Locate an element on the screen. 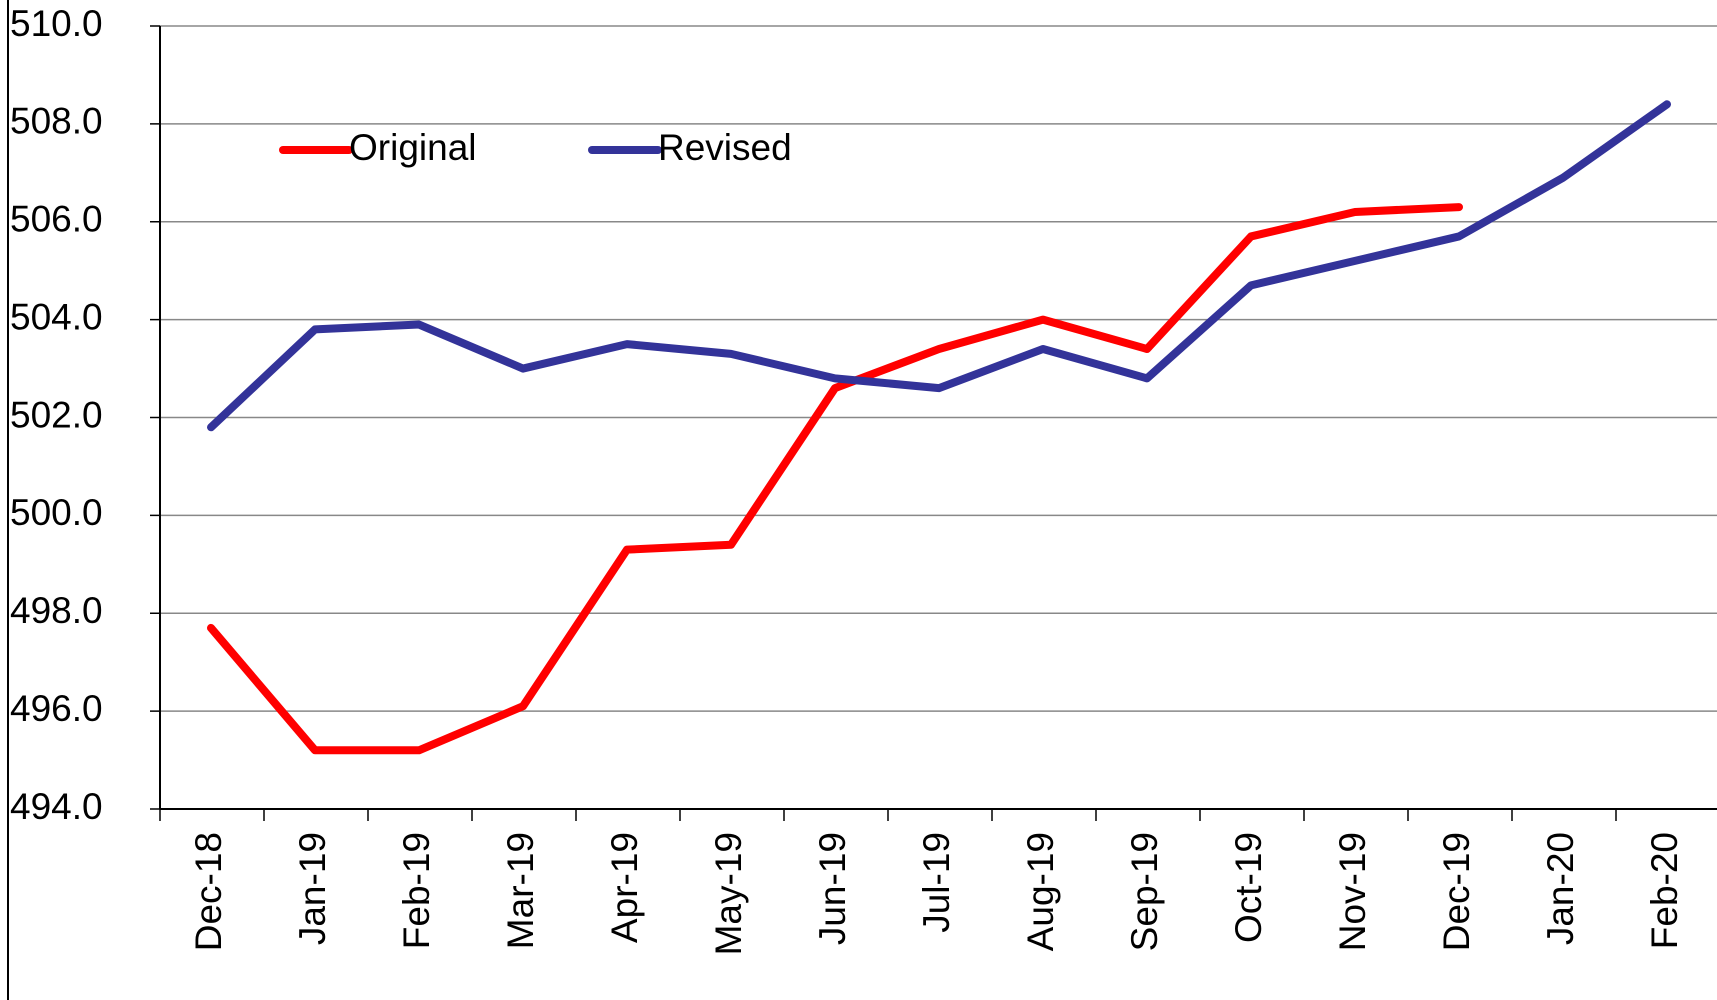 The image size is (1717, 1000). x-tick-label: Jul-19 is located at coordinates (936, 882).